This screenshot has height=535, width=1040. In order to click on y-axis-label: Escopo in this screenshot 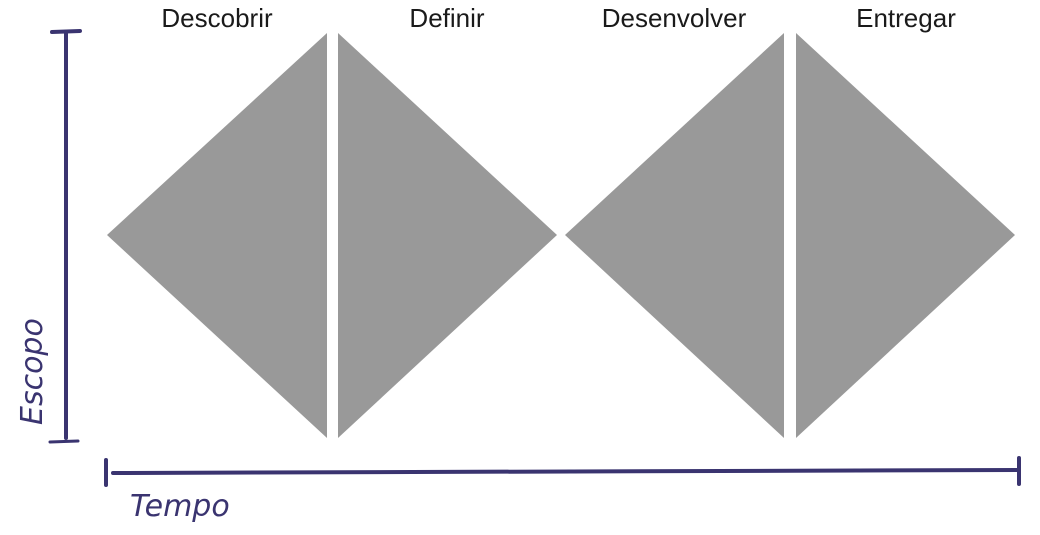, I will do `click(32, 371)`.